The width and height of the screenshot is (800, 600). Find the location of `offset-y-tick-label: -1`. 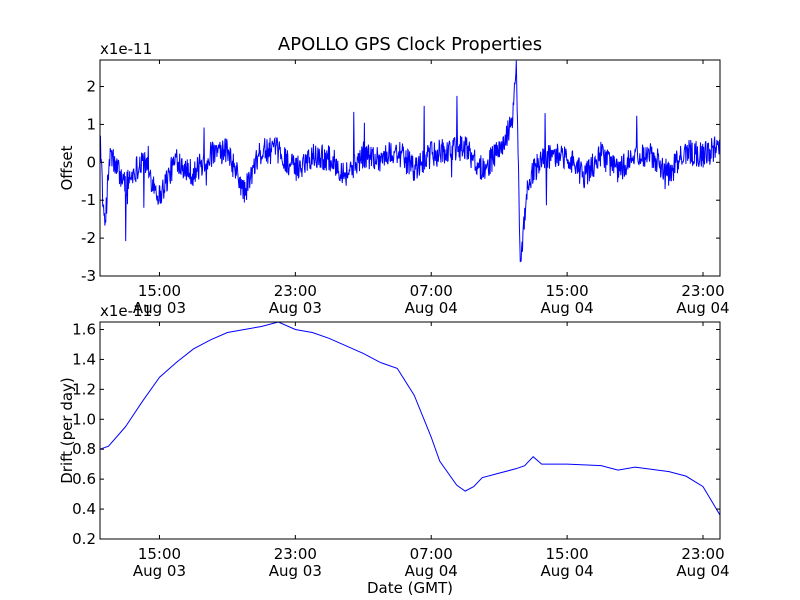

offset-y-tick-label: -1 is located at coordinates (88, 200).